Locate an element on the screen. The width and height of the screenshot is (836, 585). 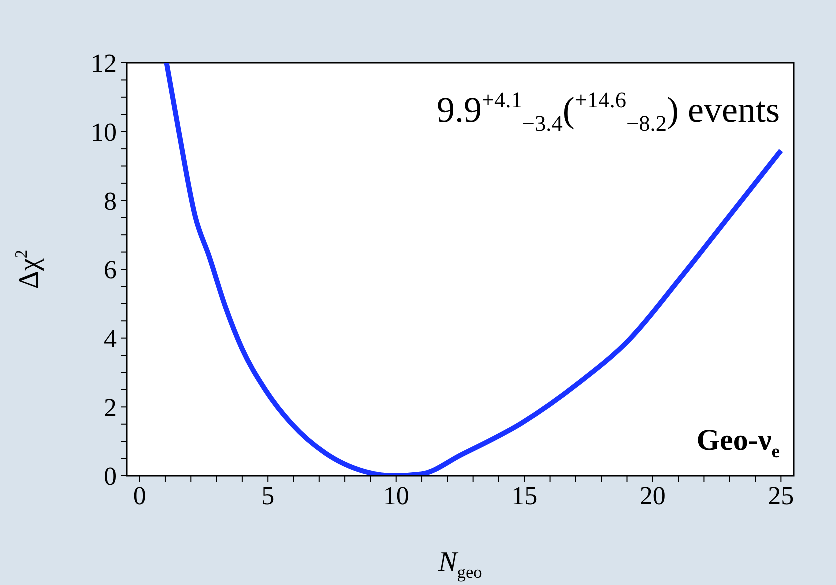
y-tick-label: 0 is located at coordinates (110, 477).